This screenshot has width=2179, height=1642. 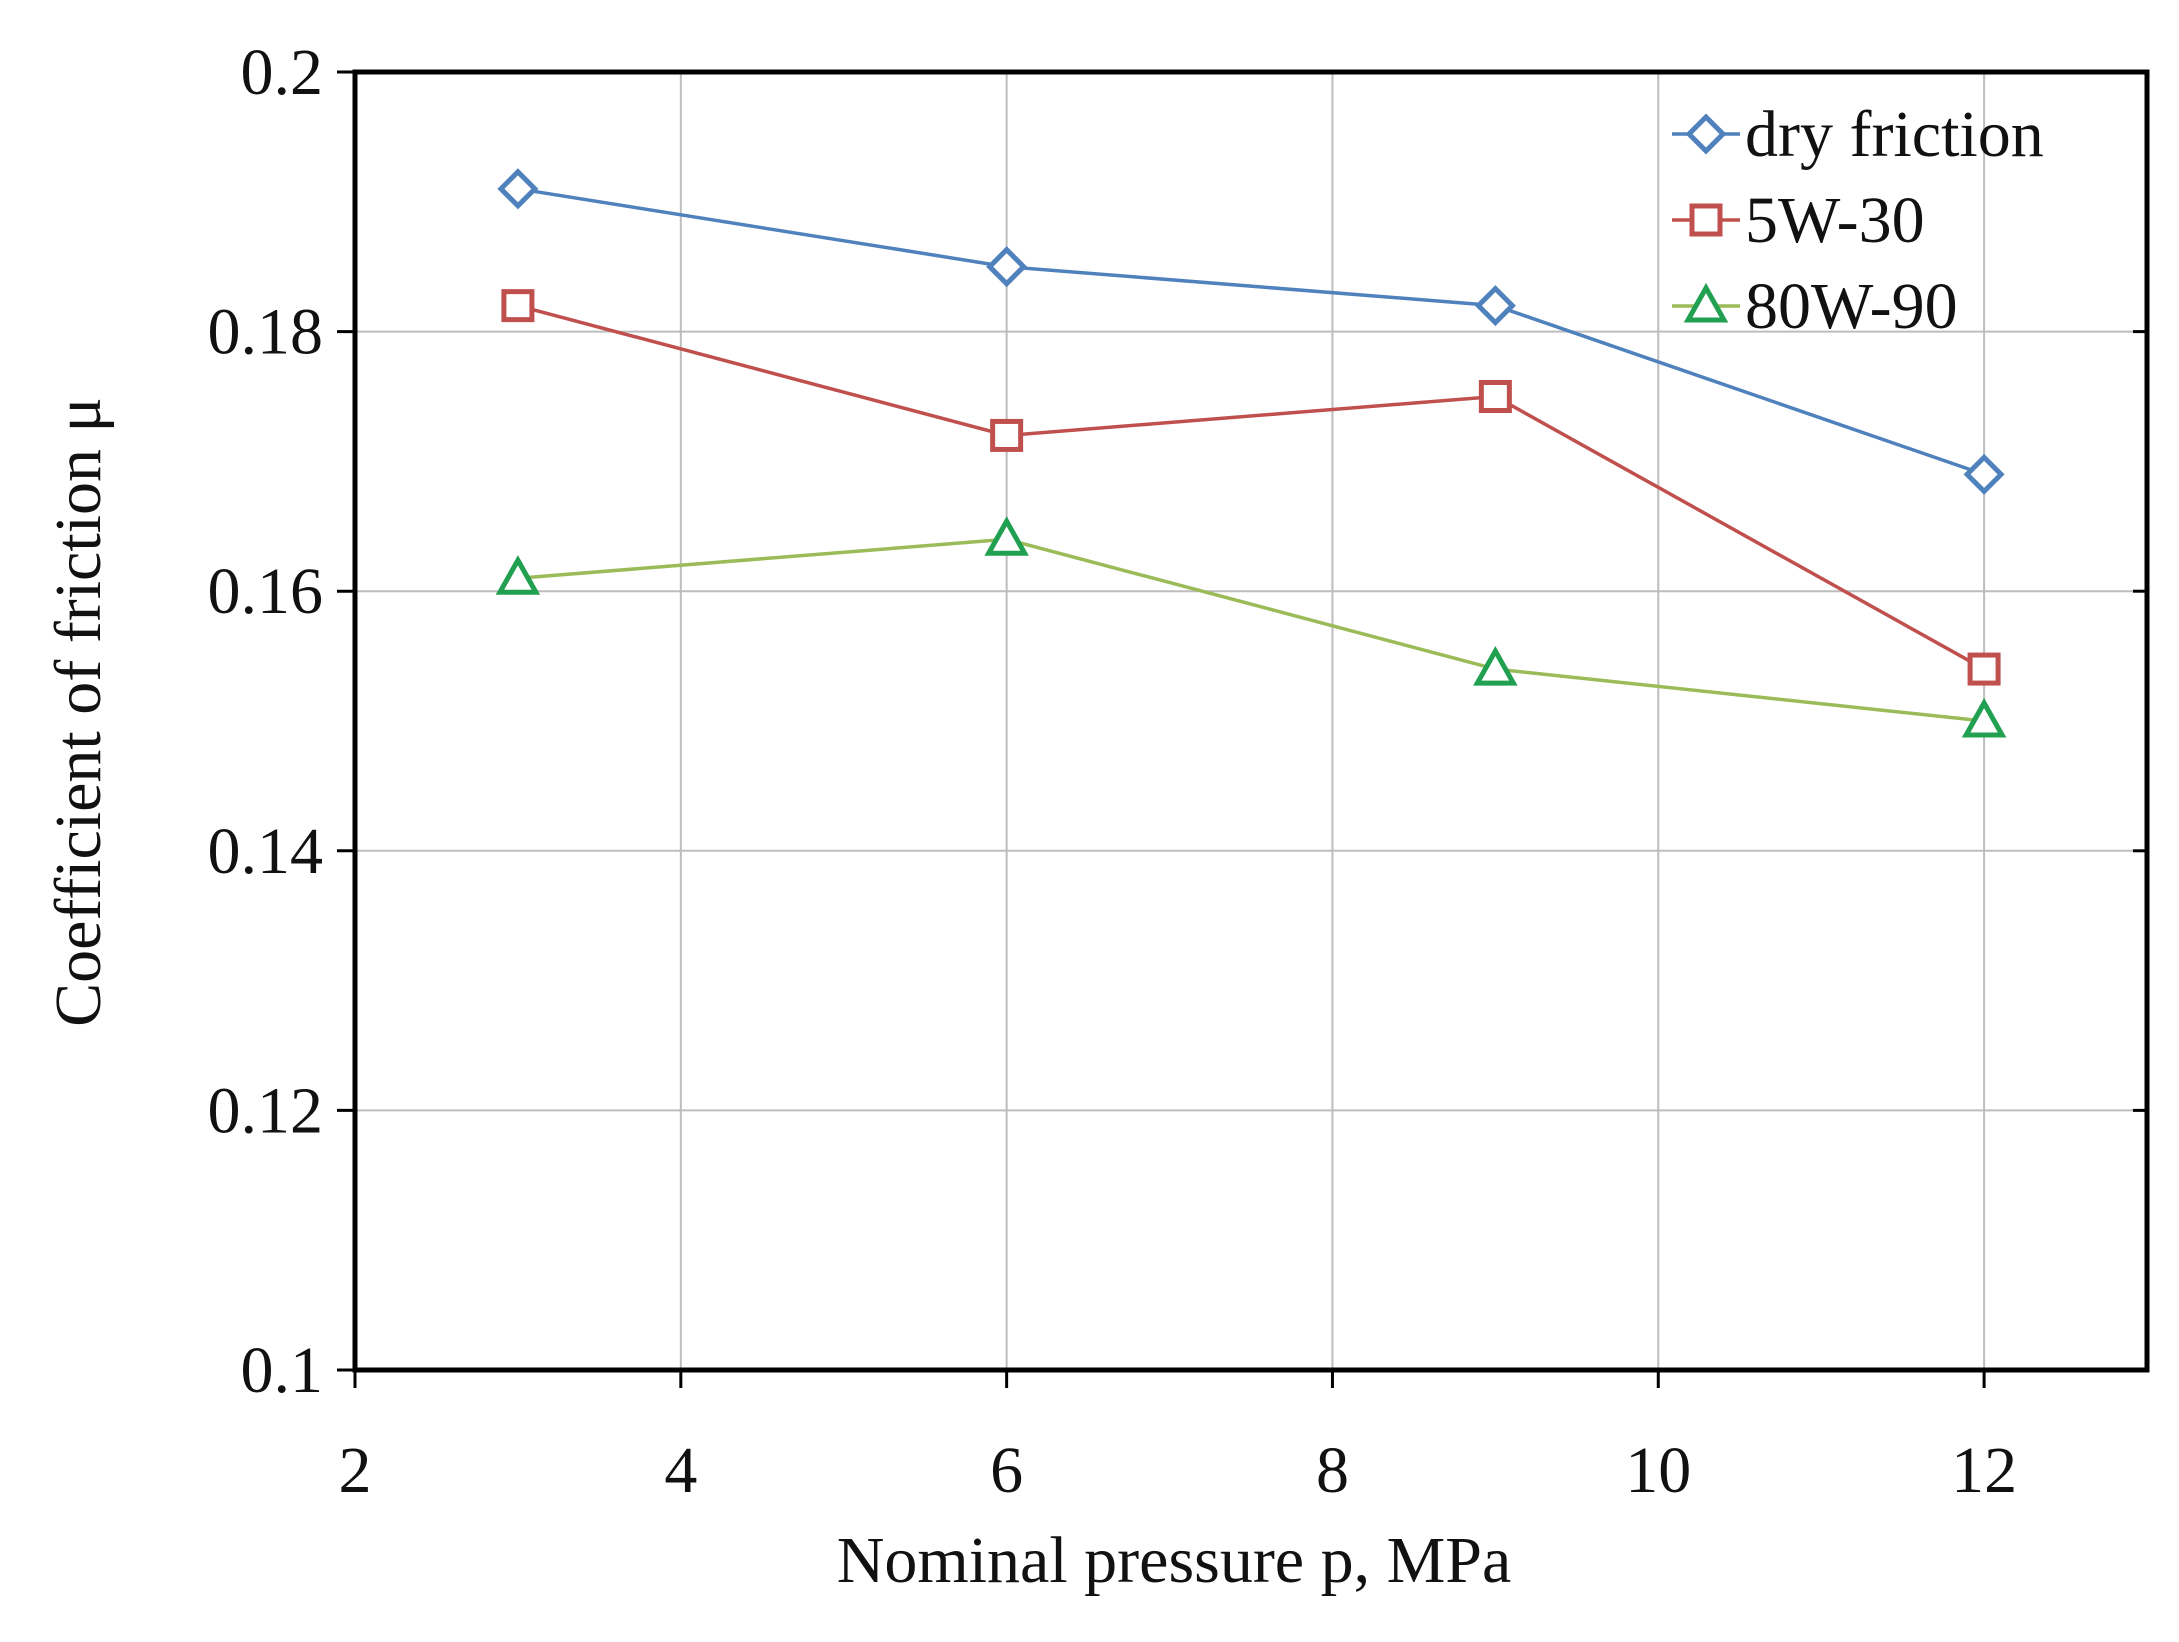 I want to click on y-tick-label: 0.12, so click(x=266, y=1110).